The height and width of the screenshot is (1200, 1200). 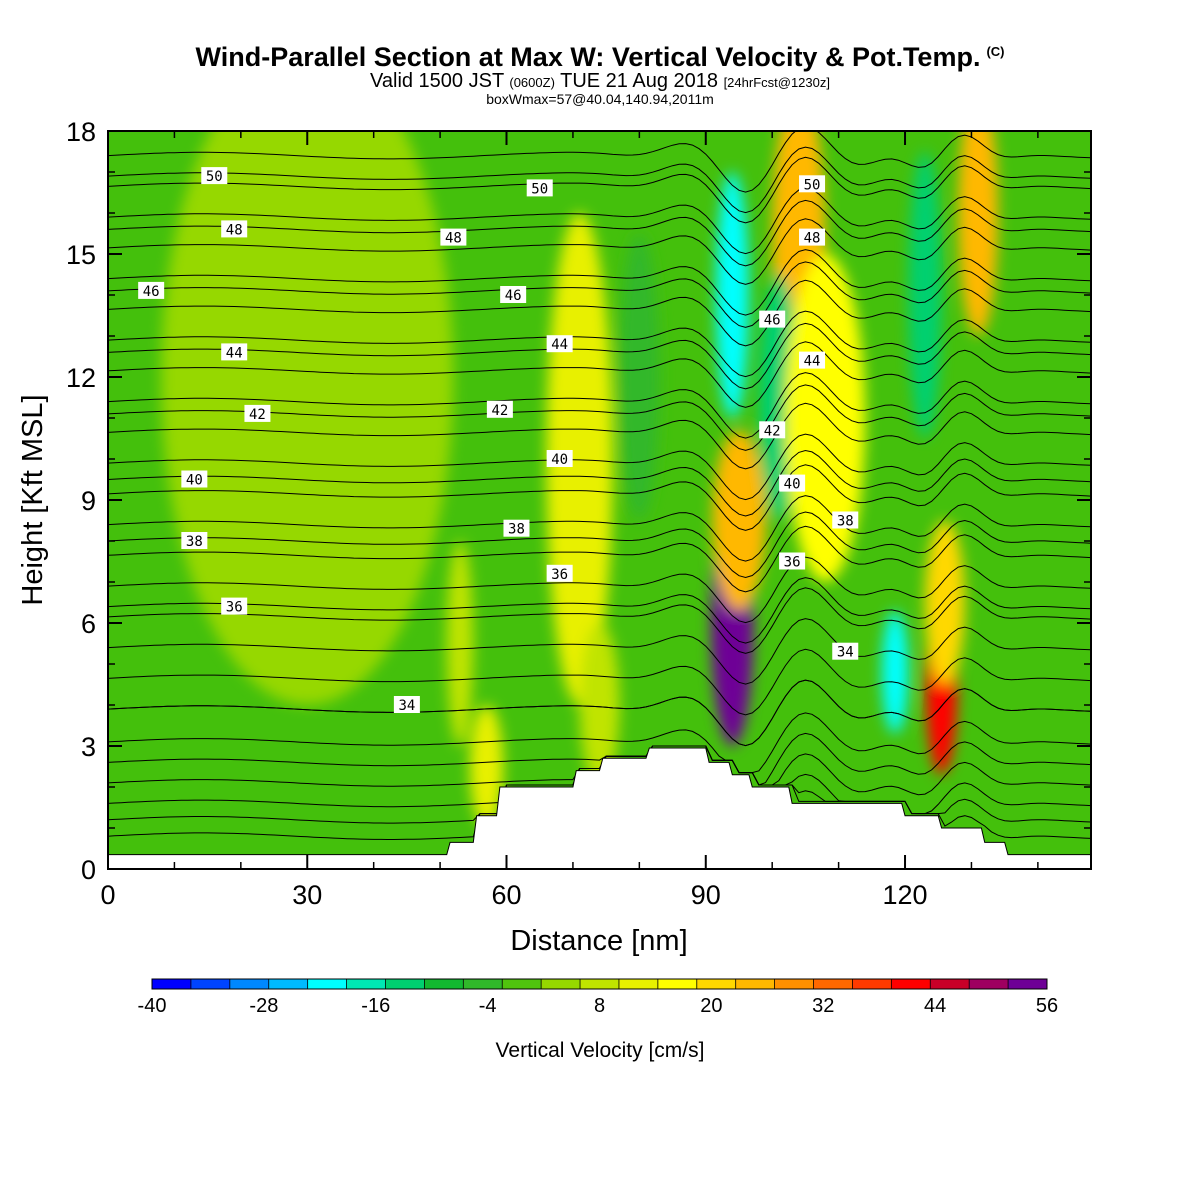 What do you see at coordinates (107, 895) in the screenshot?
I see `x-tick-label: 0` at bounding box center [107, 895].